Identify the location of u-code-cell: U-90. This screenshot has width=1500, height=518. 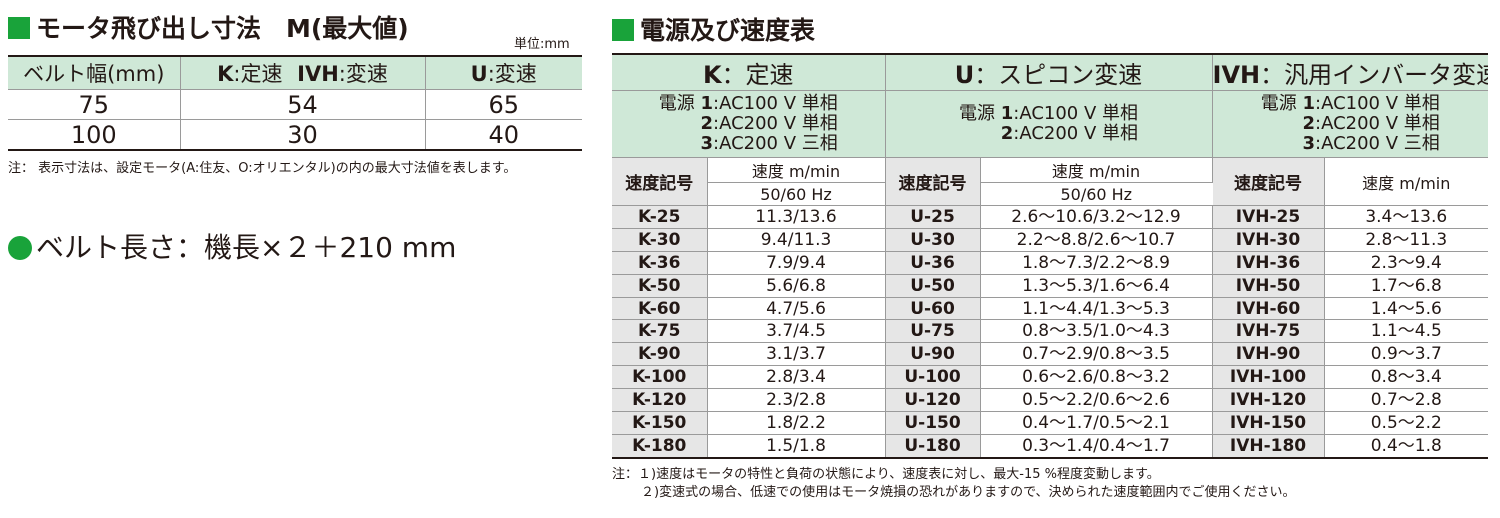
(933, 354).